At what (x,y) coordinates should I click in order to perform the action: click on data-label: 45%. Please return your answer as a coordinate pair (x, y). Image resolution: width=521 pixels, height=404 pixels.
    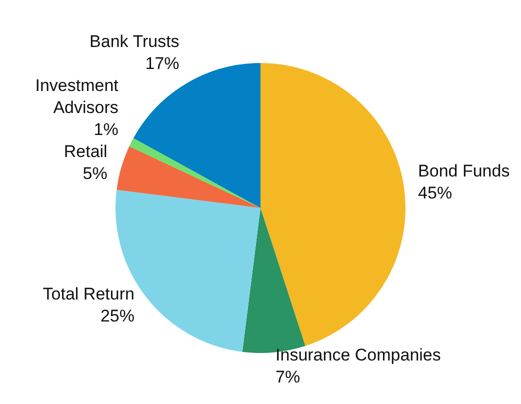
    Looking at the image, I should click on (435, 193).